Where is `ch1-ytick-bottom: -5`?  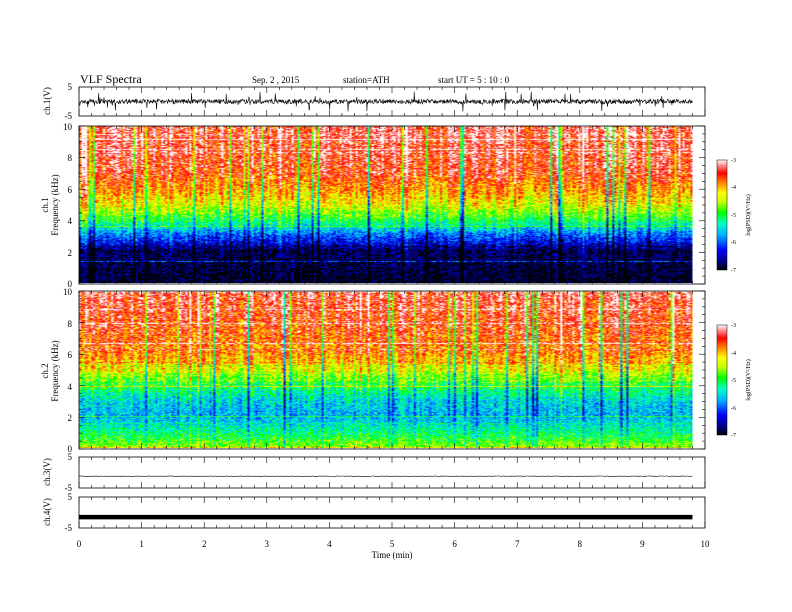
ch1-ytick-bottom: -5 is located at coordinates (69, 116).